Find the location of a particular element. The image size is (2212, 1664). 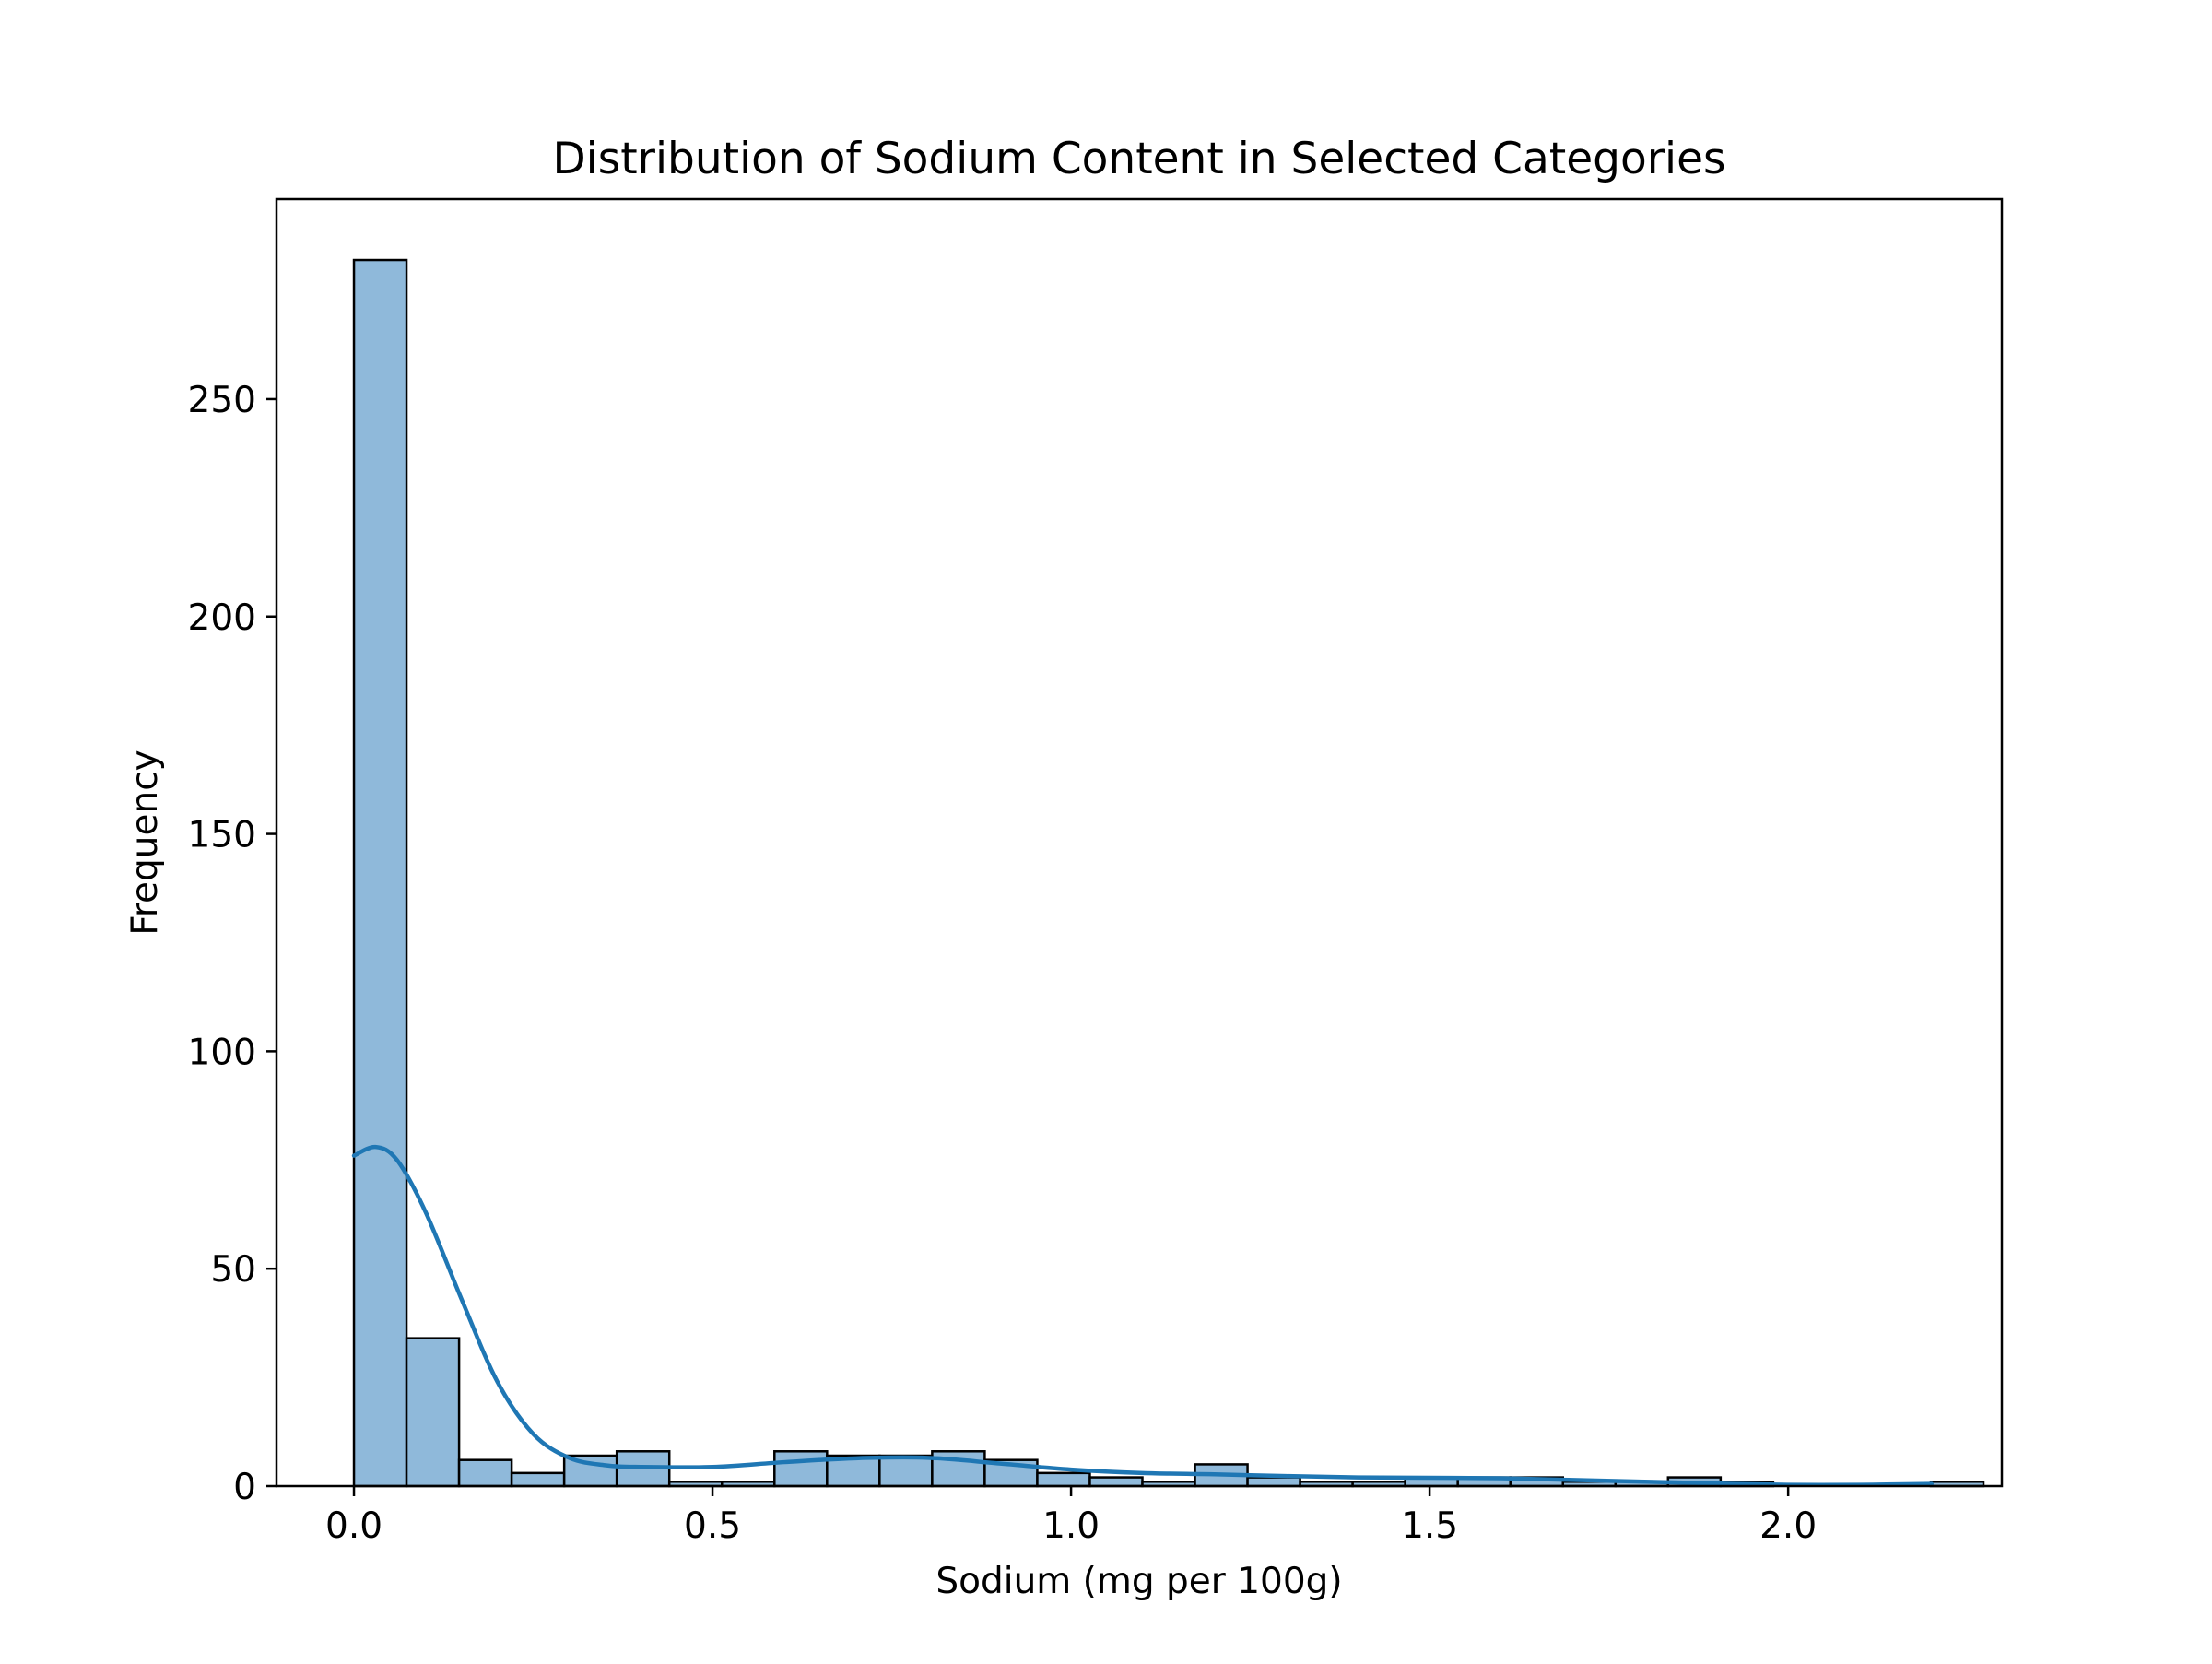

x-tick-label: 1.0 is located at coordinates (1071, 1526).